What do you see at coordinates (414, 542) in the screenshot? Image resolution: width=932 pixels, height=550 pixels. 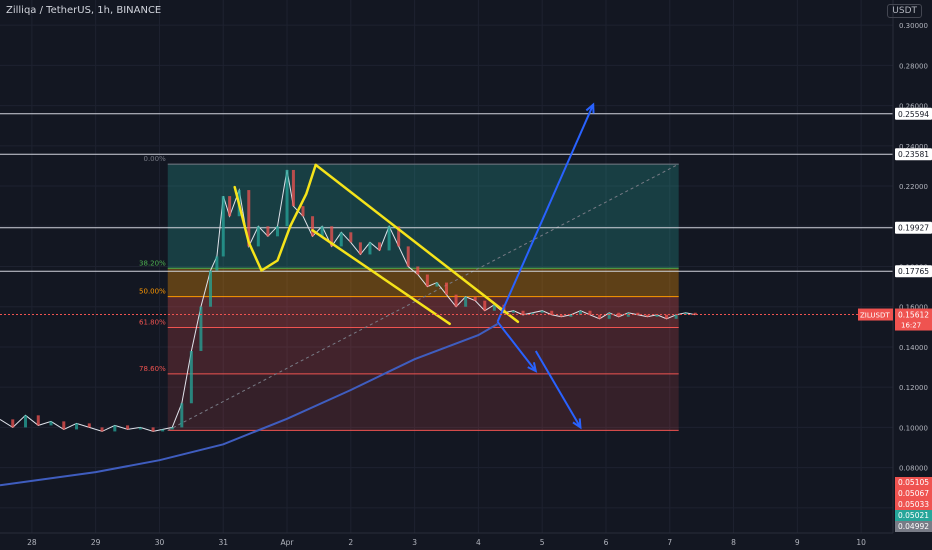 I see `x-tick-label-6: 3` at bounding box center [414, 542].